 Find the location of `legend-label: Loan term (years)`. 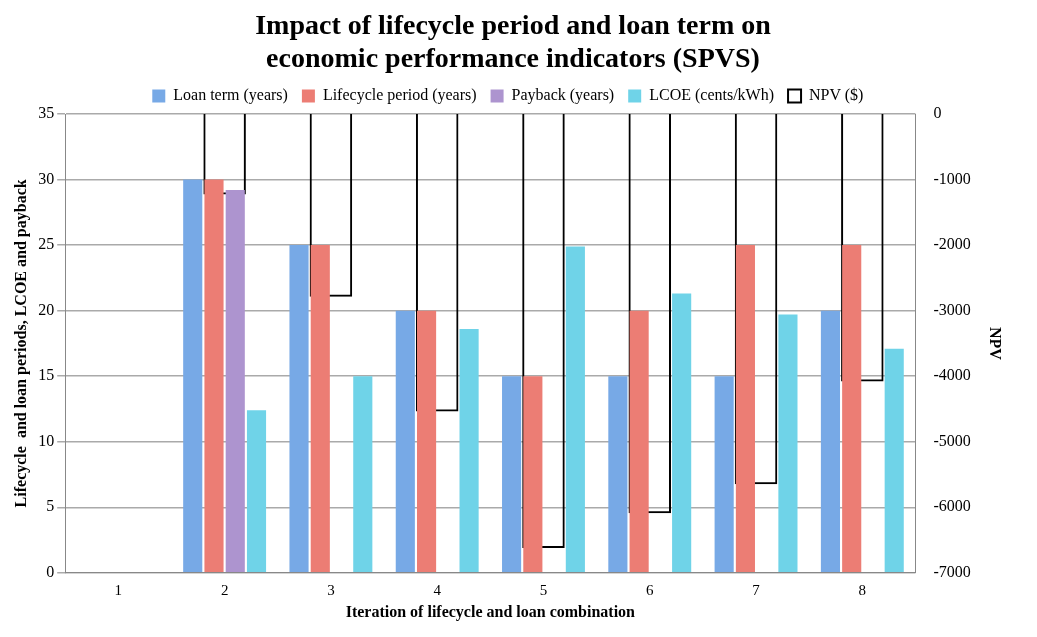

legend-label: Loan term (years) is located at coordinates (230, 95).